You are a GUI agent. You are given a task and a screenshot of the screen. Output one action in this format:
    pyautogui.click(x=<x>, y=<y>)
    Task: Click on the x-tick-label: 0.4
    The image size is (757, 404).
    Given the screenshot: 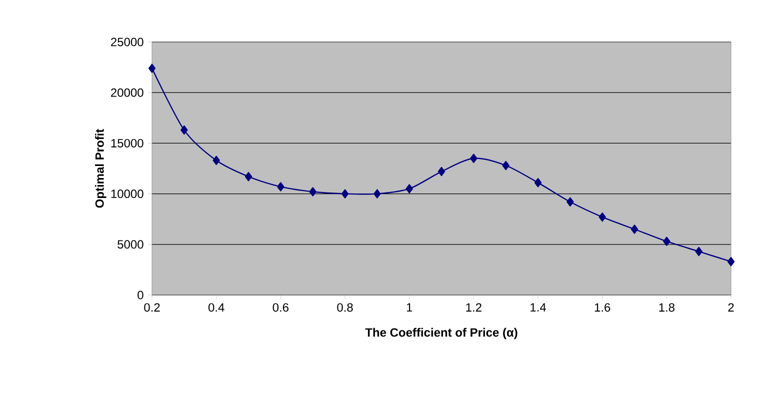 What is the action you would take?
    pyautogui.click(x=216, y=307)
    